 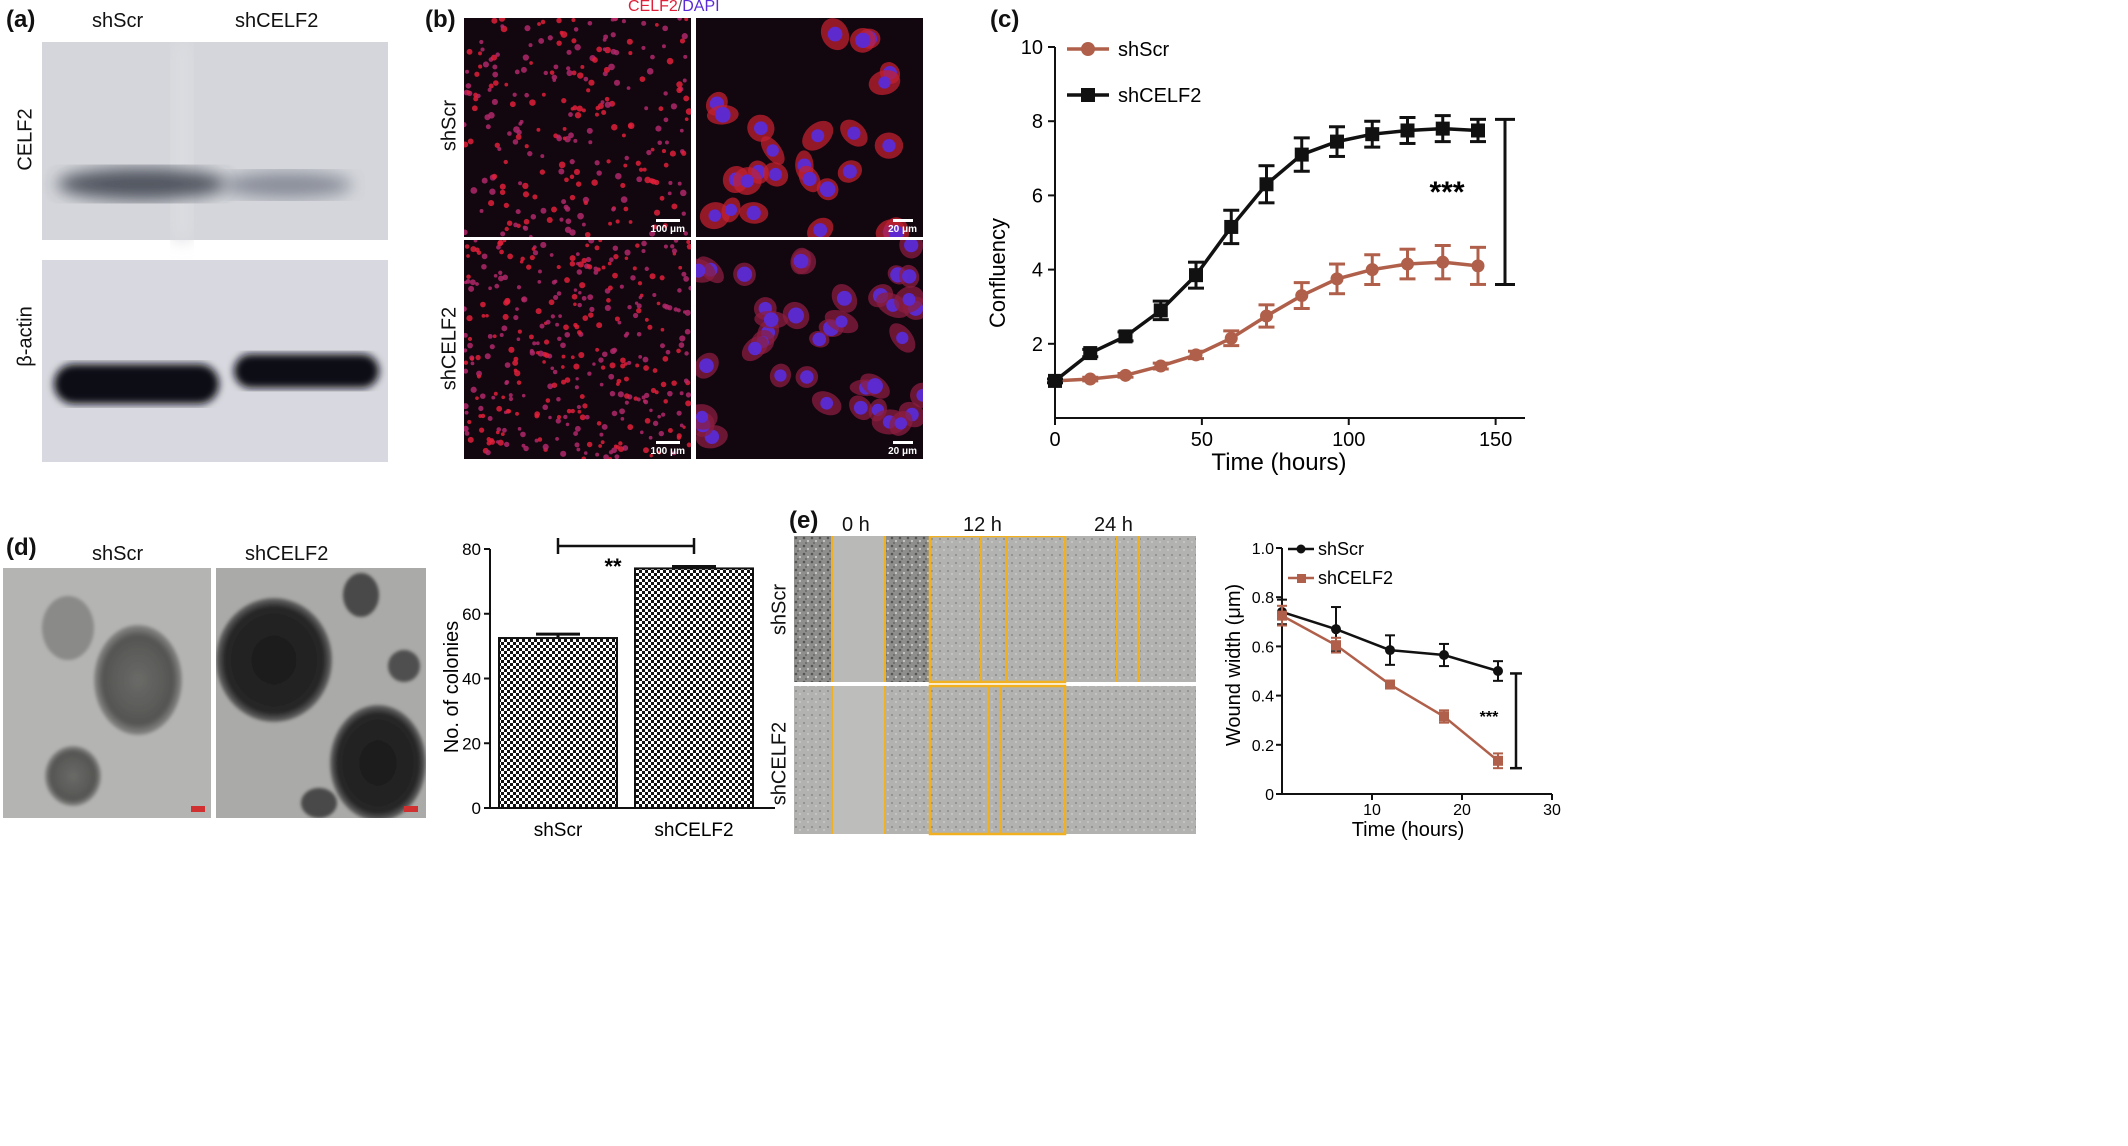 What do you see at coordinates (287, 554) in the screenshot?
I see `colony-image-label-shcelf2: shCELF2` at bounding box center [287, 554].